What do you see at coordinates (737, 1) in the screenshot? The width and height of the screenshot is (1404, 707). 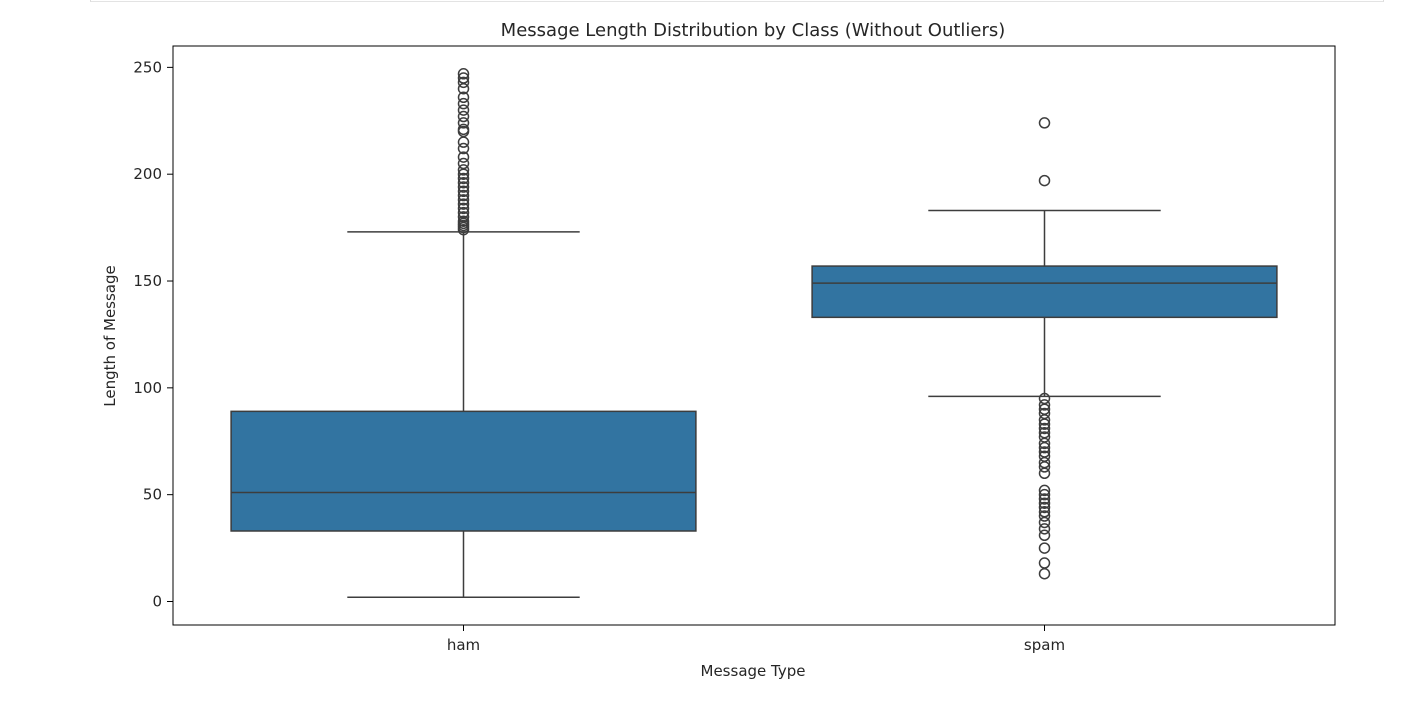 I see `notebook-cell-edge` at bounding box center [737, 1].